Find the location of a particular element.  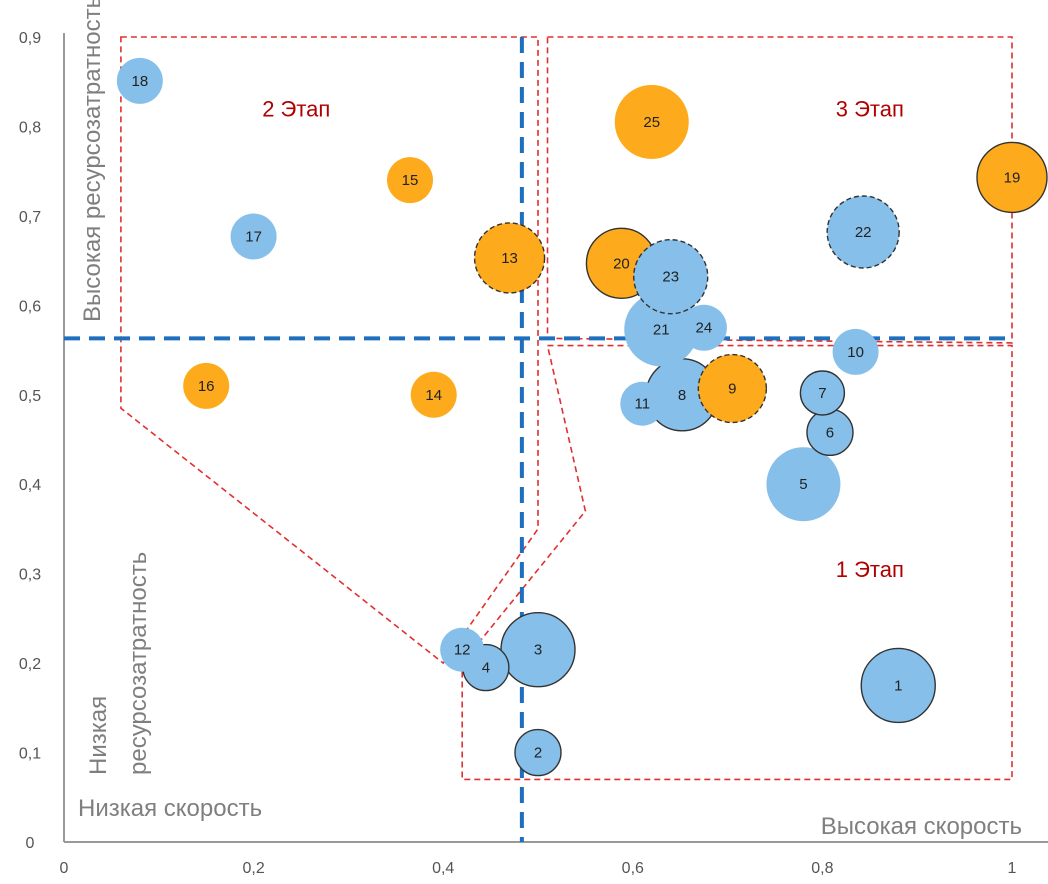

bubble-label-8: 8 is located at coordinates (682, 395).